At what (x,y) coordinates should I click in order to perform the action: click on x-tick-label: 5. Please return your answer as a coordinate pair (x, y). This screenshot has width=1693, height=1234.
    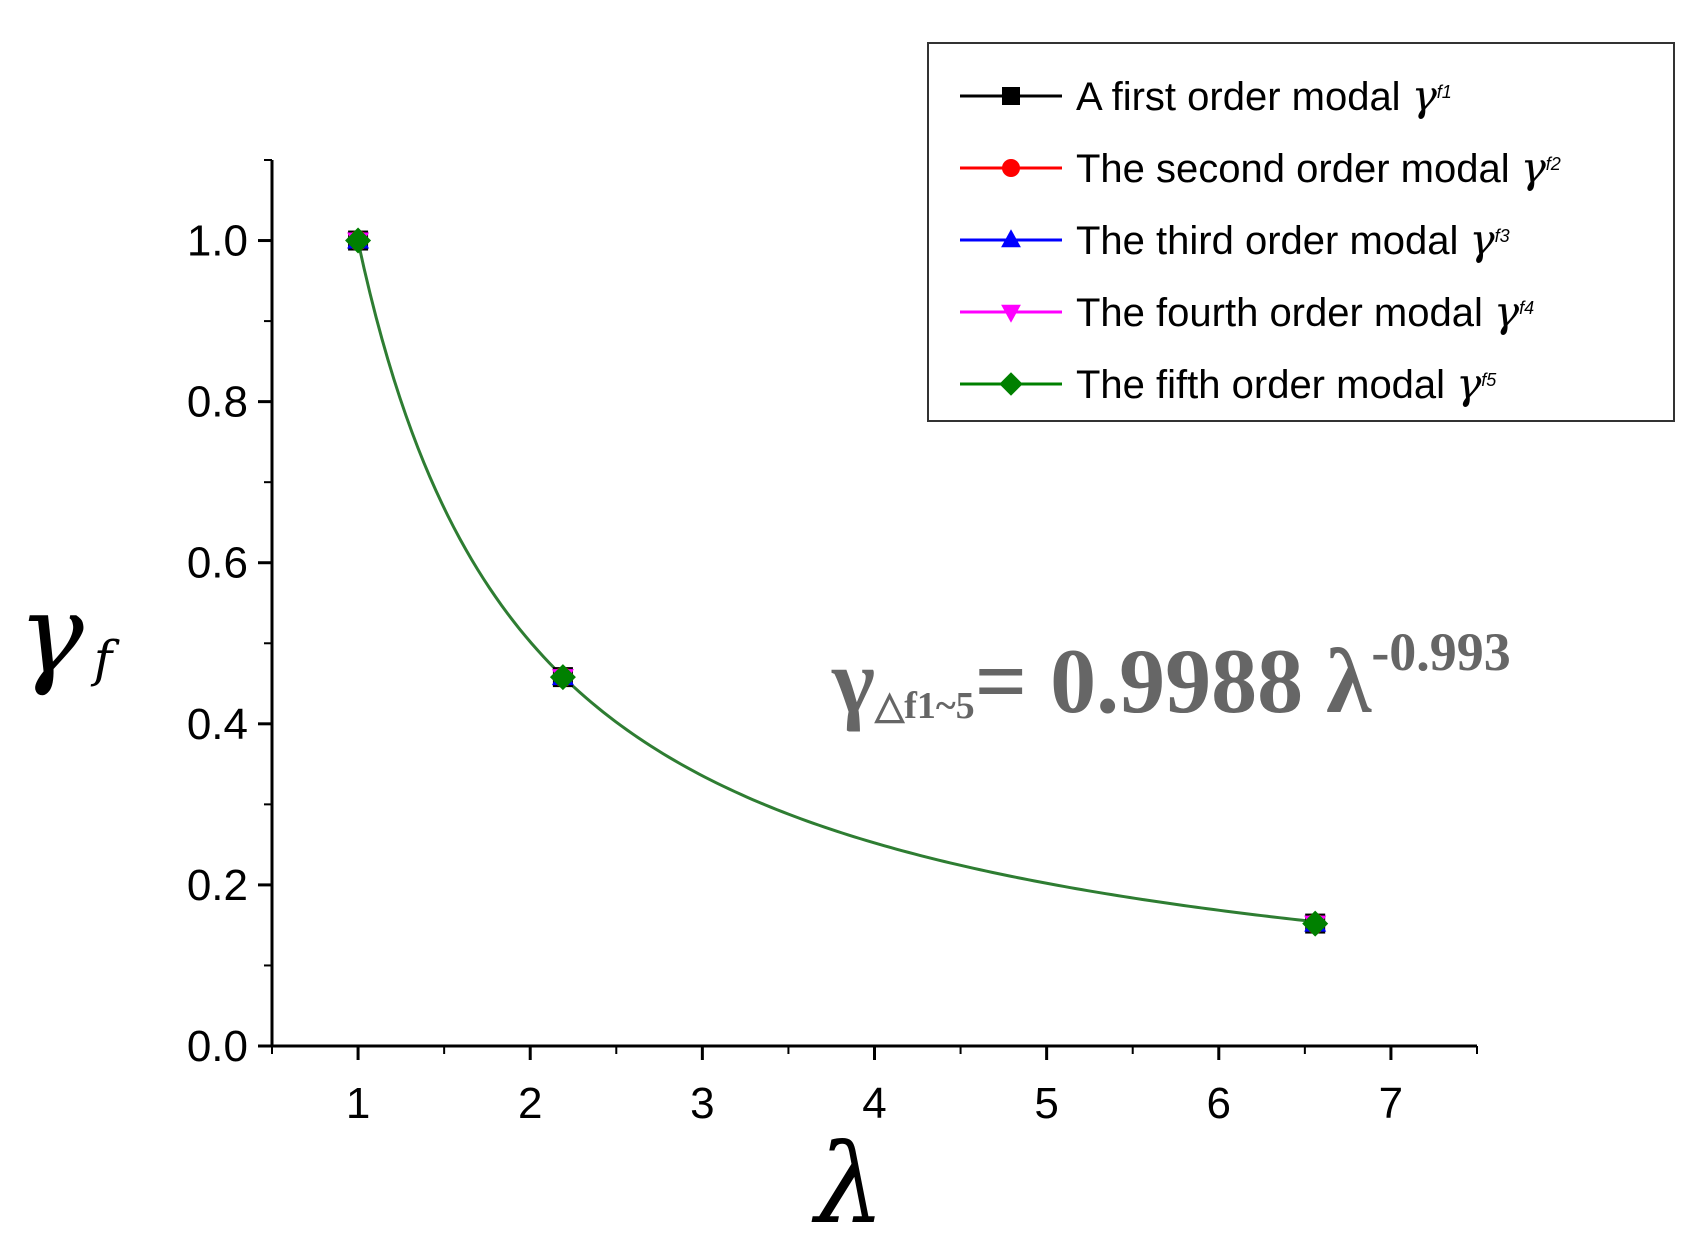
    Looking at the image, I should click on (1046, 1103).